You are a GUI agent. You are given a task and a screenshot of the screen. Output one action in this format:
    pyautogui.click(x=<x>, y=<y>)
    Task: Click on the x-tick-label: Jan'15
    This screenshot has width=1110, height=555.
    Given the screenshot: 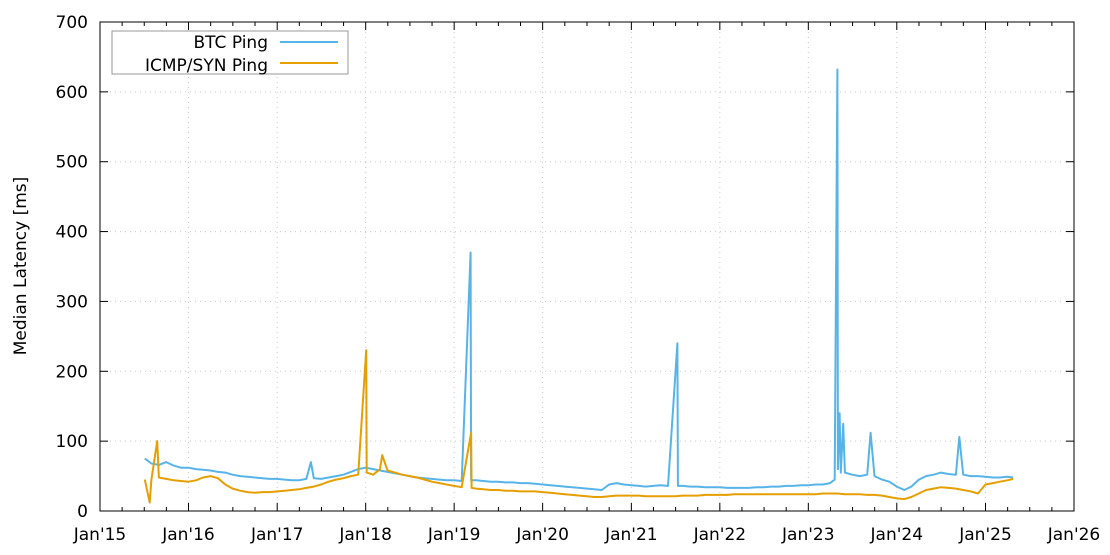 What is the action you would take?
    pyautogui.click(x=100, y=535)
    